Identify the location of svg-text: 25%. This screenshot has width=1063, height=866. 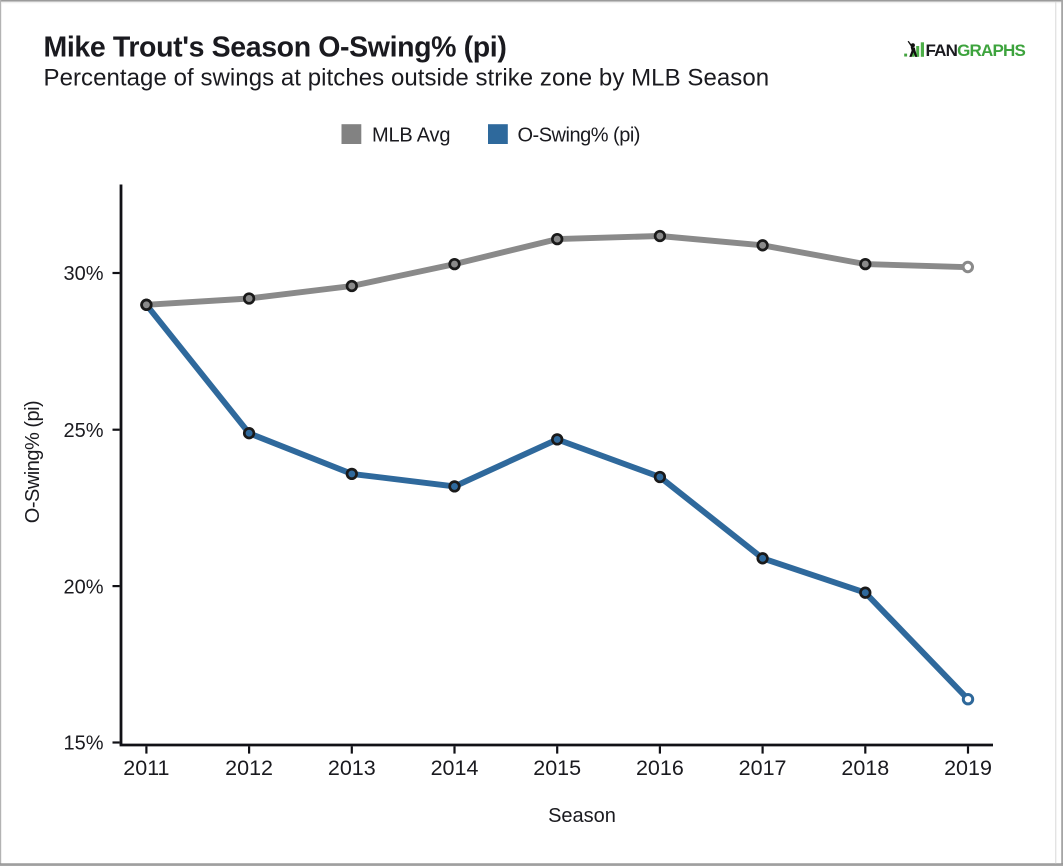
(83, 431).